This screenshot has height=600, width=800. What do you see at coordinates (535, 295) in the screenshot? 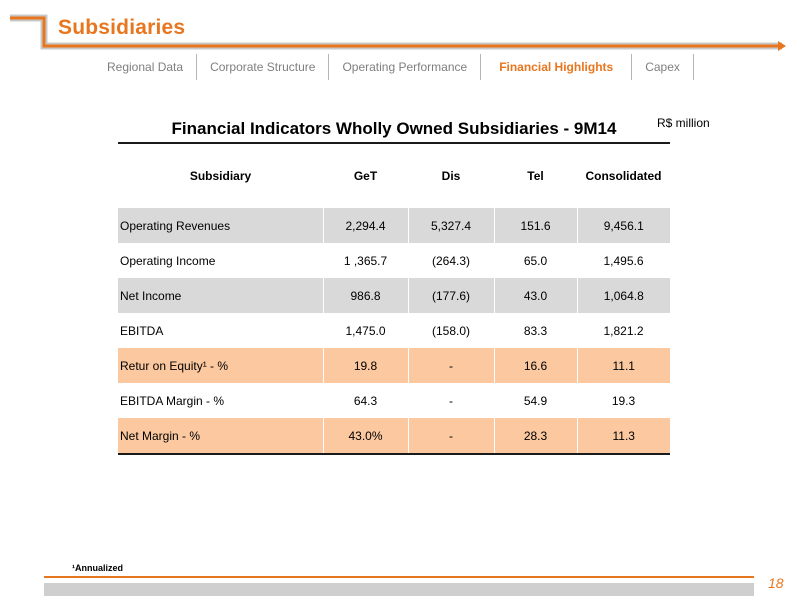
I see `table-cell: 43.0` at bounding box center [535, 295].